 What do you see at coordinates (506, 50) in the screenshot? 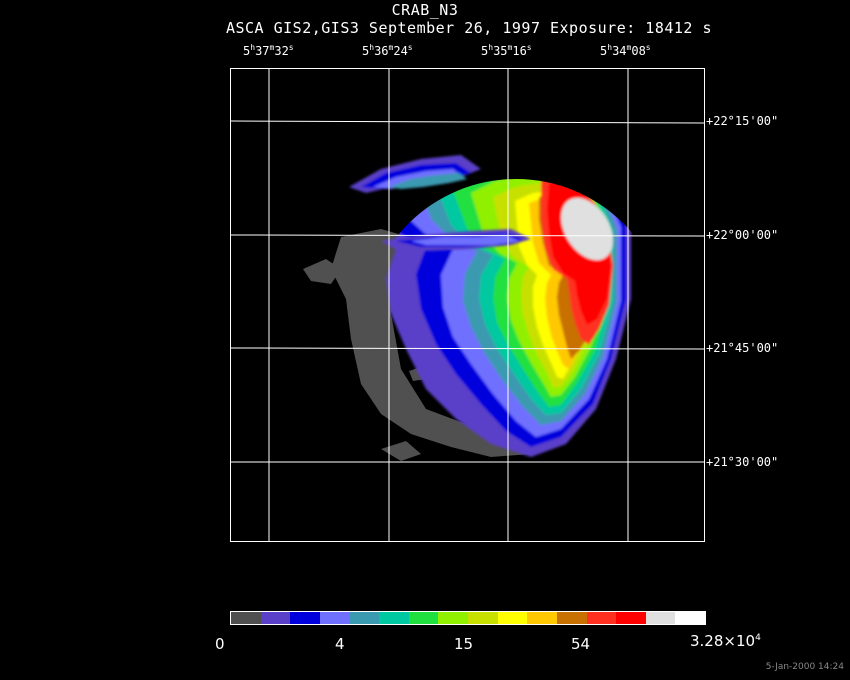
I see `ra-label: 5h35m16s` at bounding box center [506, 50].